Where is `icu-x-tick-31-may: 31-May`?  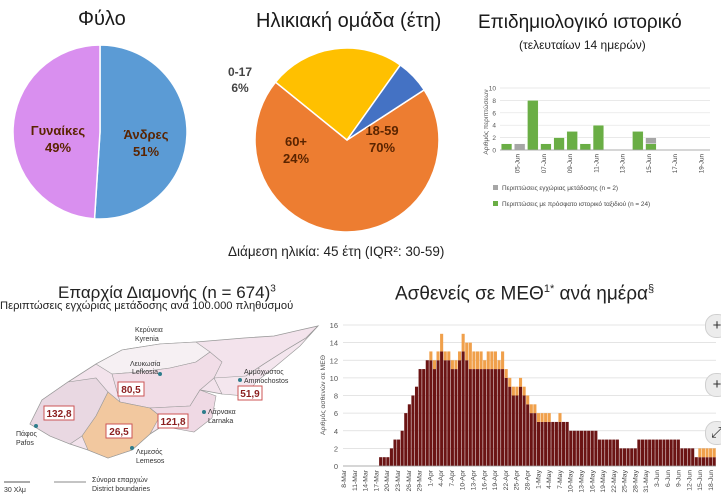 icu-x-tick-31-may: 31-May is located at coordinates (646, 480).